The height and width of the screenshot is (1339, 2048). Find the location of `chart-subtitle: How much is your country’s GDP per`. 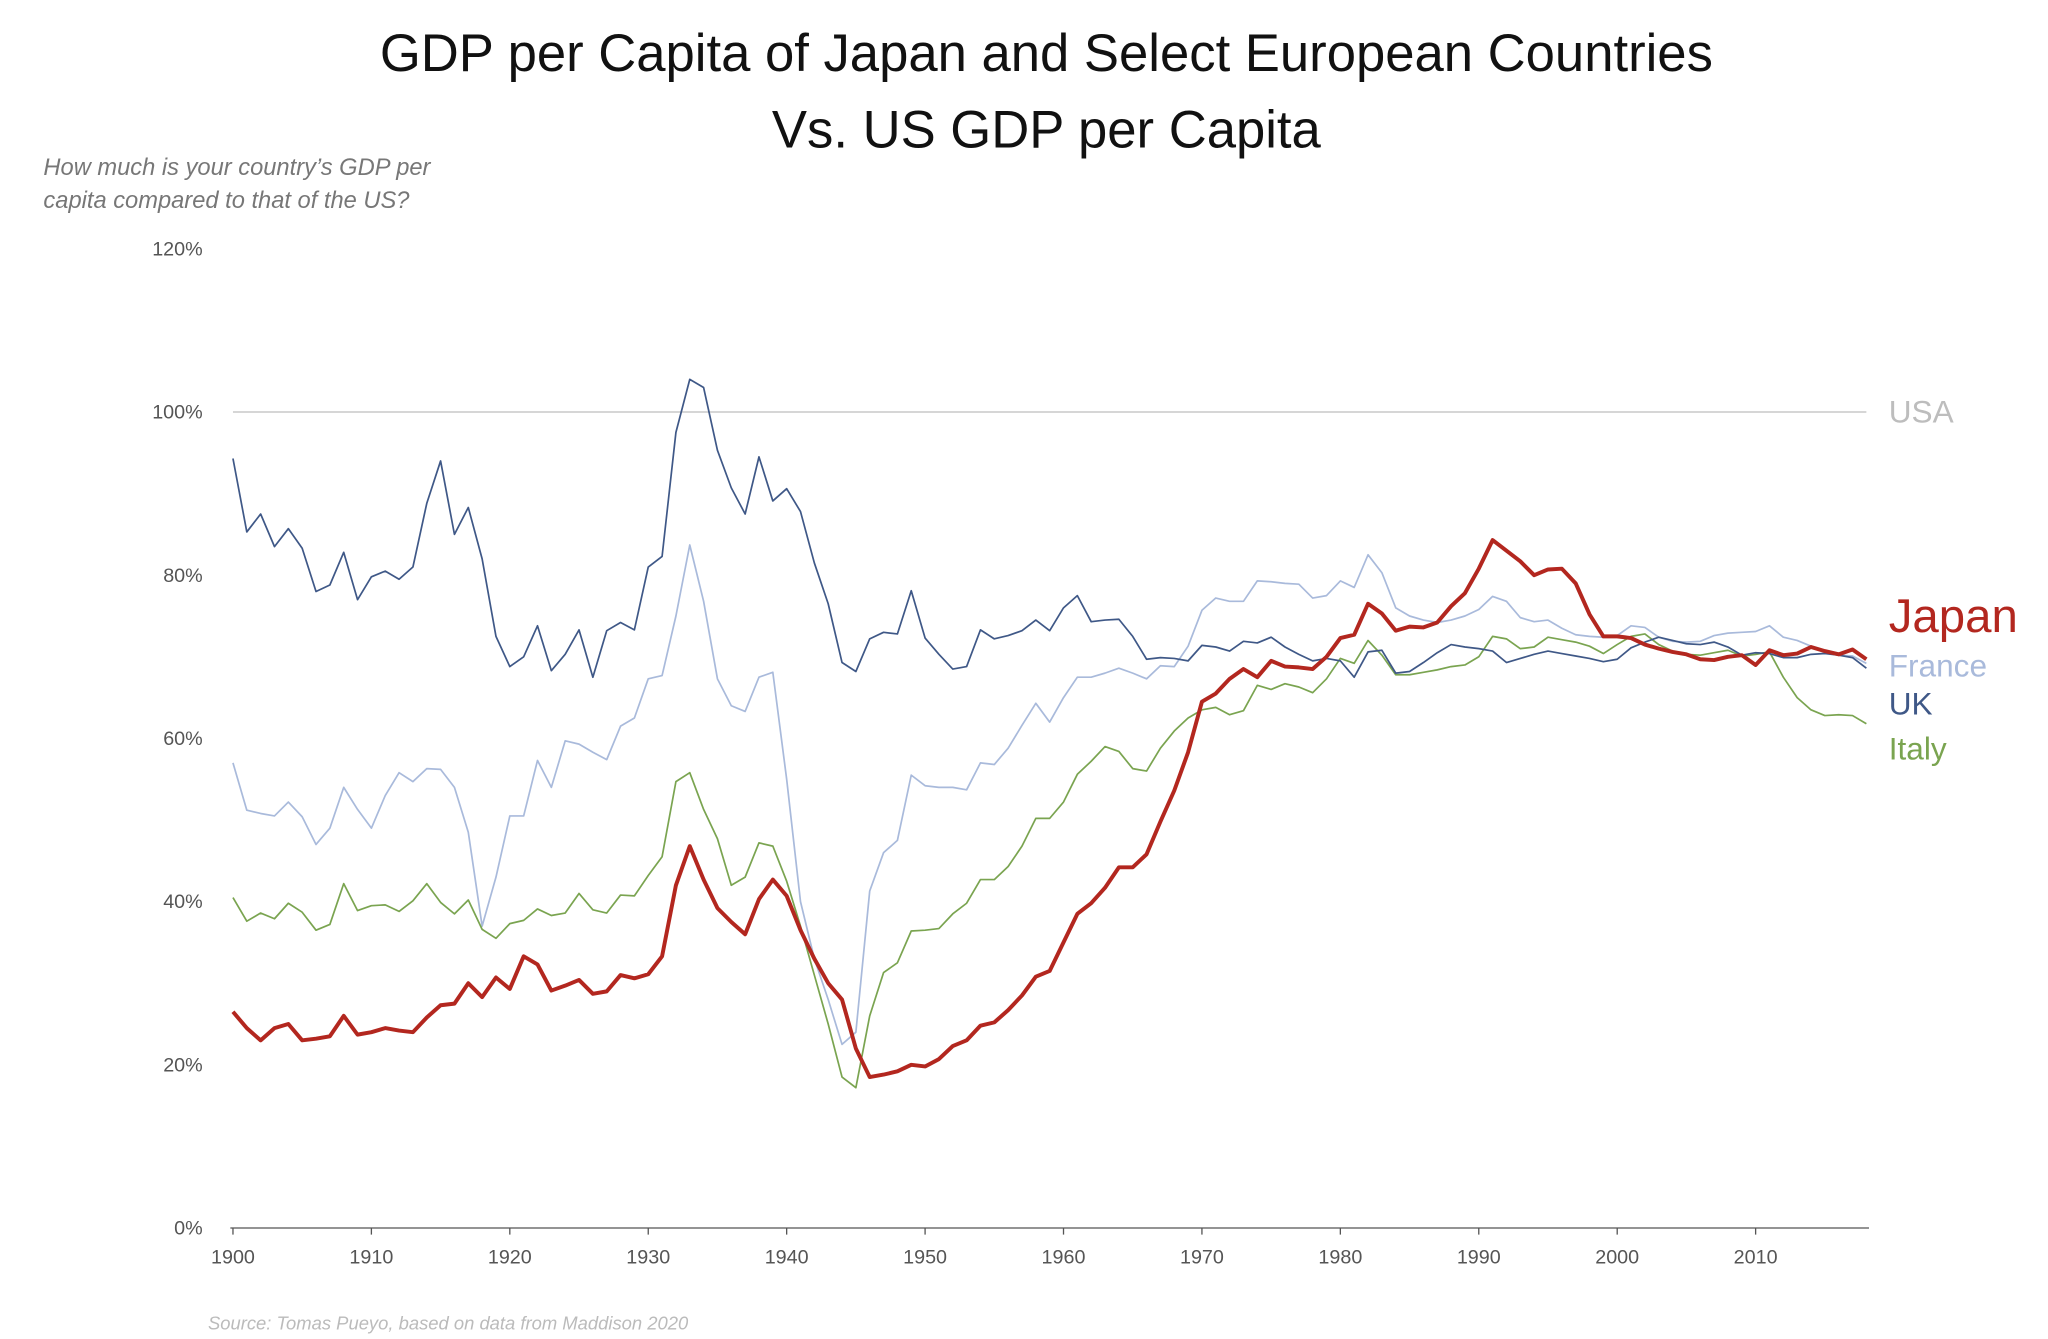

chart-subtitle: How much is your country’s GDP per is located at coordinates (237, 168).